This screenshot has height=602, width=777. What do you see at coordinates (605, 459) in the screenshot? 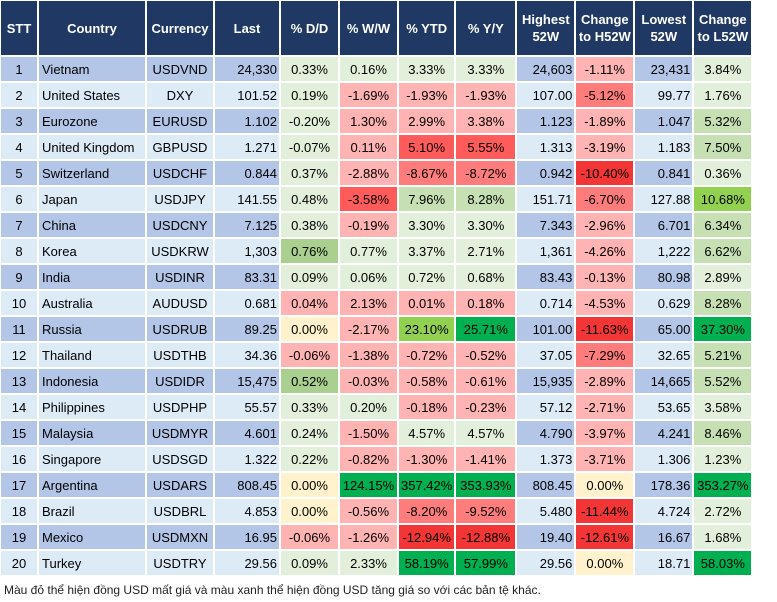
I see `cell-ch: -3.71%` at bounding box center [605, 459].